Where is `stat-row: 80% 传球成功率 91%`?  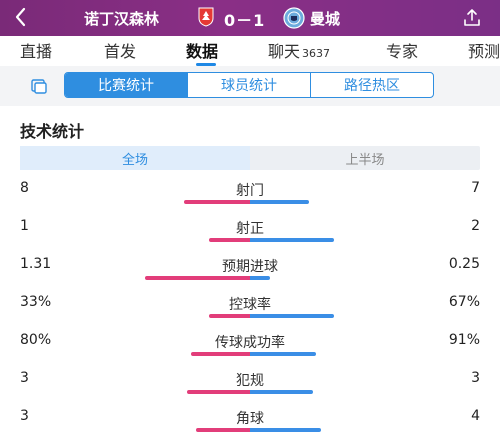
stat-row: 80% 传球成功率 91% is located at coordinates (250, 352).